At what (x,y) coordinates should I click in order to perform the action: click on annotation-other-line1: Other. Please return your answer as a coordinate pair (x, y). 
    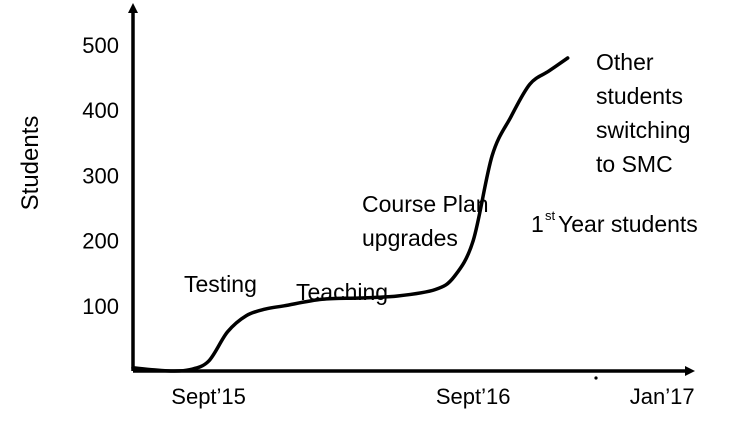
    Looking at the image, I should click on (625, 62).